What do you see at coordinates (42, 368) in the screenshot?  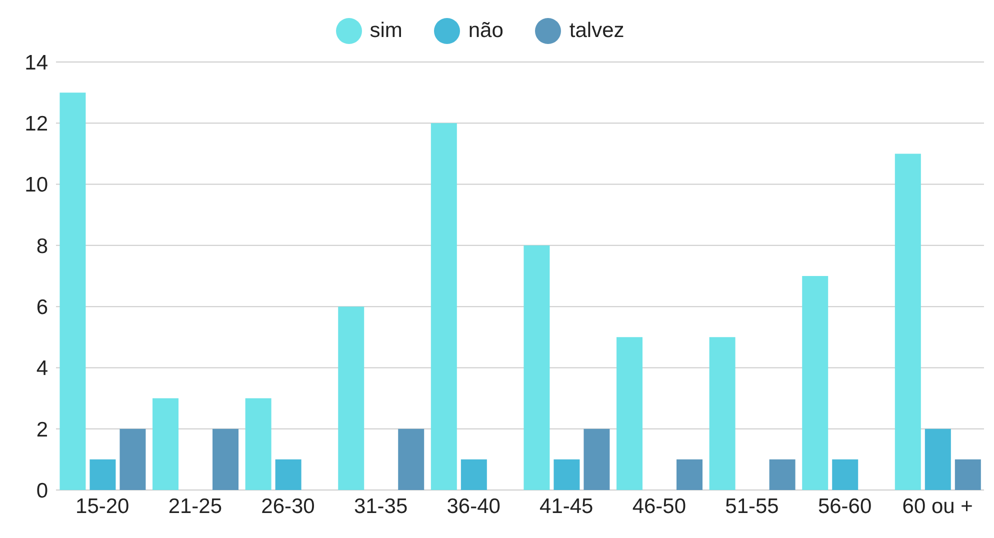 I see `y-tick-label: 4` at bounding box center [42, 368].